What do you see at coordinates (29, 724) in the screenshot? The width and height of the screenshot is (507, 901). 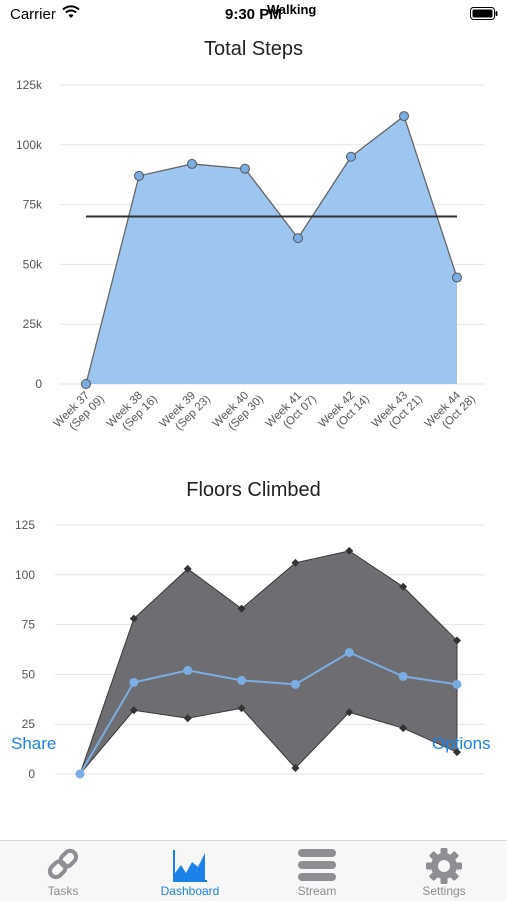 I see `floors-y-tick: 25` at bounding box center [29, 724].